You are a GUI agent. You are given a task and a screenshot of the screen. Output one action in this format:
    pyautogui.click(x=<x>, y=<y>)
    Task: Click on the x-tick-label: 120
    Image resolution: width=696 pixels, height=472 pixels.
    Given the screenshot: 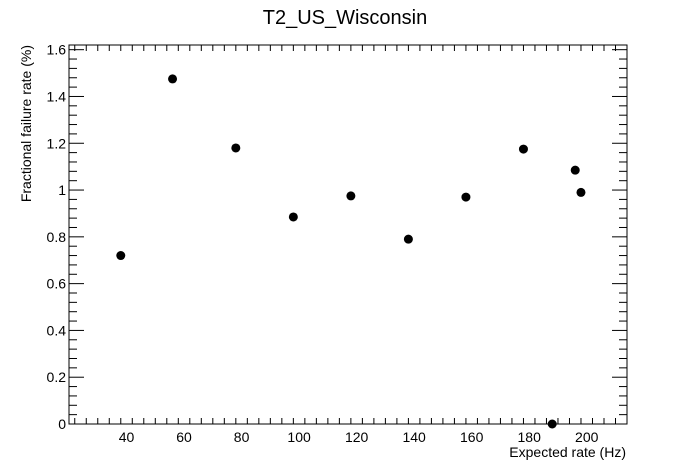 What is the action you would take?
    pyautogui.click(x=357, y=437)
    